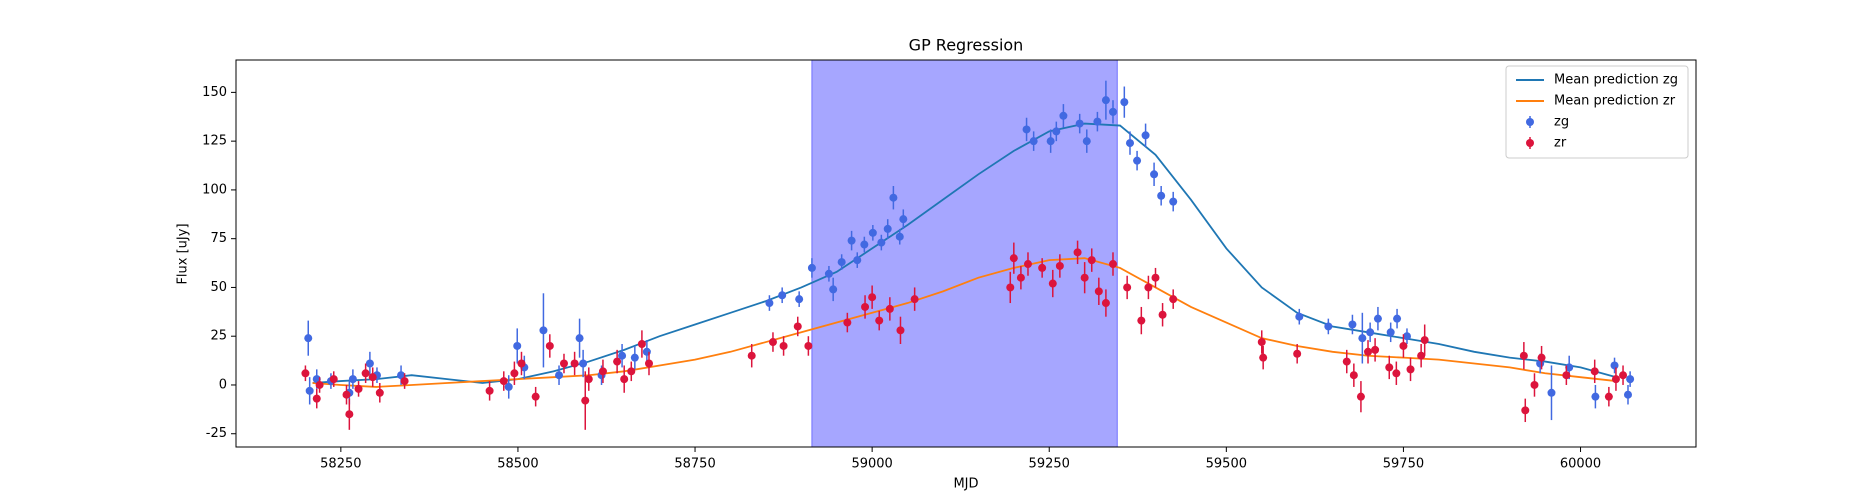 The width and height of the screenshot is (1875, 500). Describe the element at coordinates (218, 336) in the screenshot. I see `y-tick-label: 25` at that location.